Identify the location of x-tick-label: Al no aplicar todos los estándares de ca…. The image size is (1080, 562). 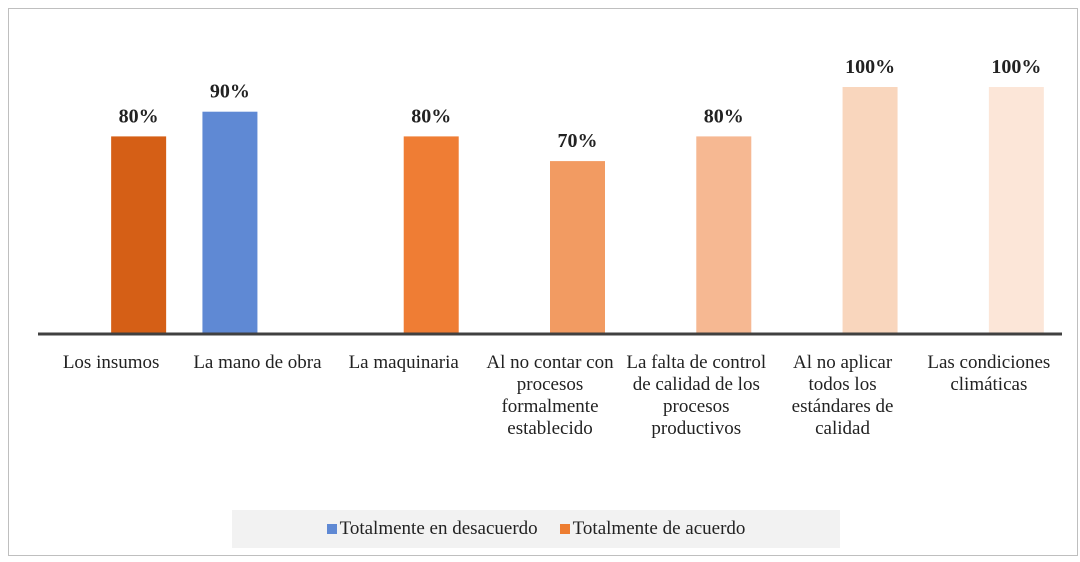
(842, 395).